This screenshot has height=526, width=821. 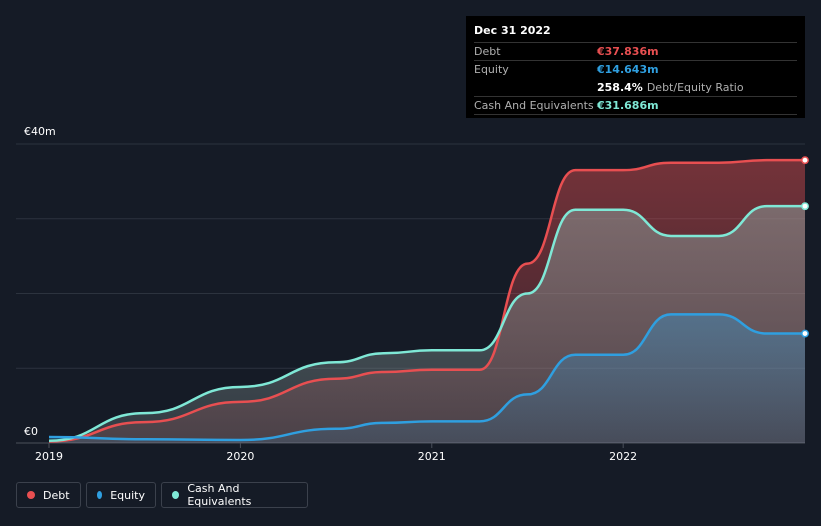 What do you see at coordinates (432, 456) in the screenshot?
I see `x-tick-label: 2021` at bounding box center [432, 456].